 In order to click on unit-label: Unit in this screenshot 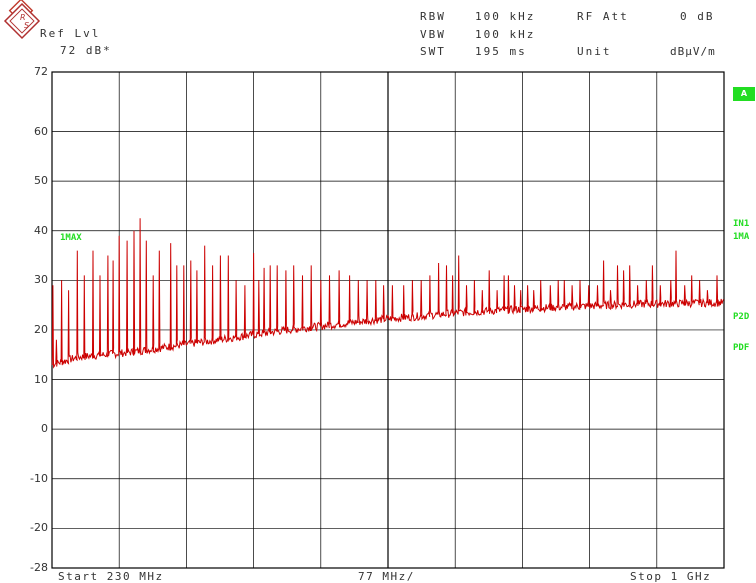, I will do `click(594, 51)`.